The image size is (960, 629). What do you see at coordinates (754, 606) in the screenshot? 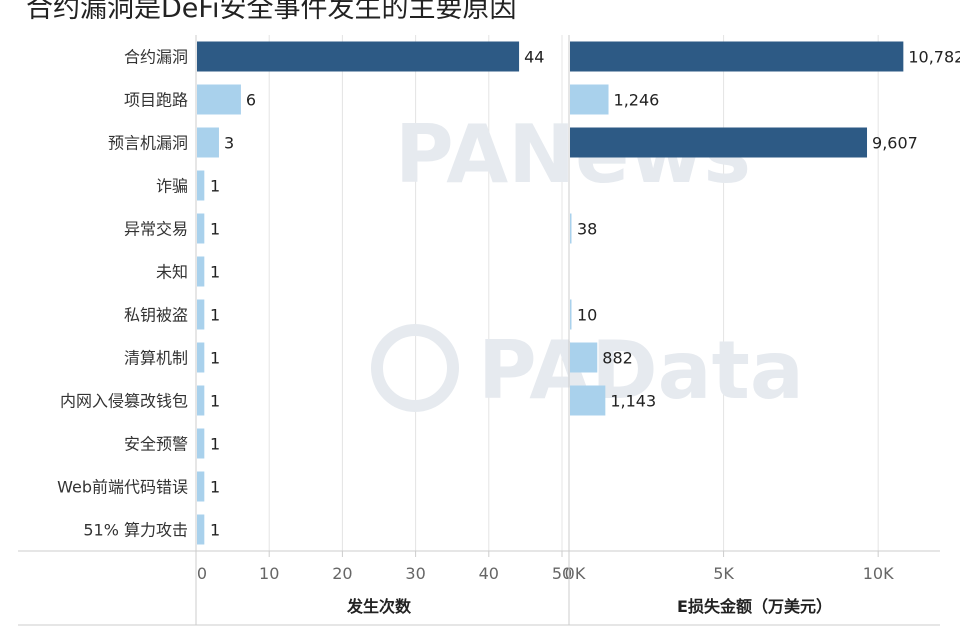
I see `x-axis-title: E损失金额（万美元）` at bounding box center [754, 606].